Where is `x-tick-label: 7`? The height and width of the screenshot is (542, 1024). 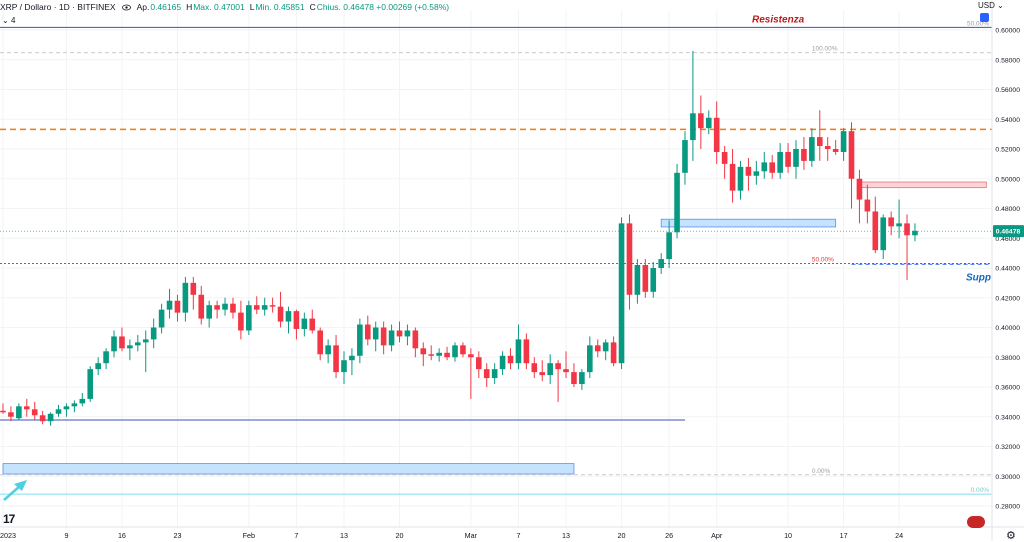
x-tick-label: 7 is located at coordinates (296, 535).